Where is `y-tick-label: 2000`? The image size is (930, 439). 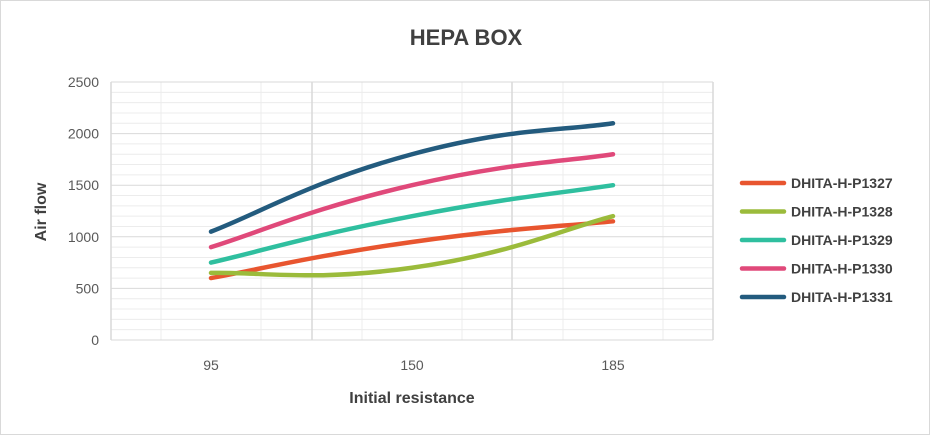 y-tick-label: 2000 is located at coordinates (83, 134).